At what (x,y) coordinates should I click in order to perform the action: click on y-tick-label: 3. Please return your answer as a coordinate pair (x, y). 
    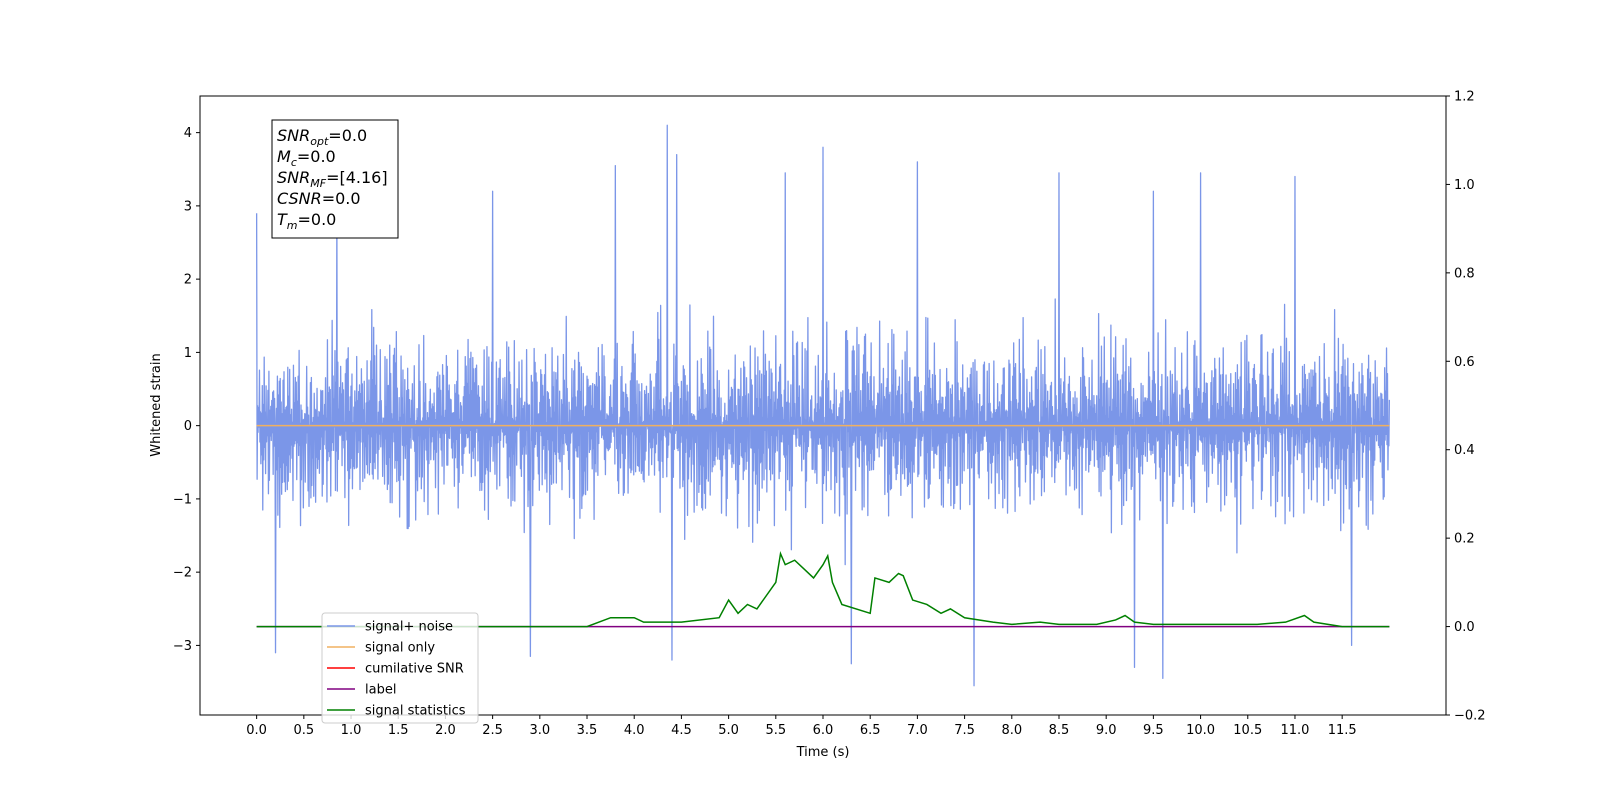
    Looking at the image, I should click on (188, 206).